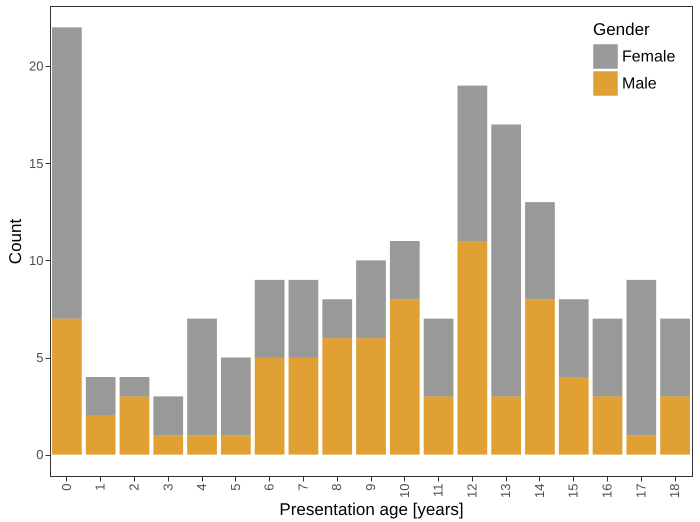  I want to click on x-tick-label: 8, so click(336, 487).